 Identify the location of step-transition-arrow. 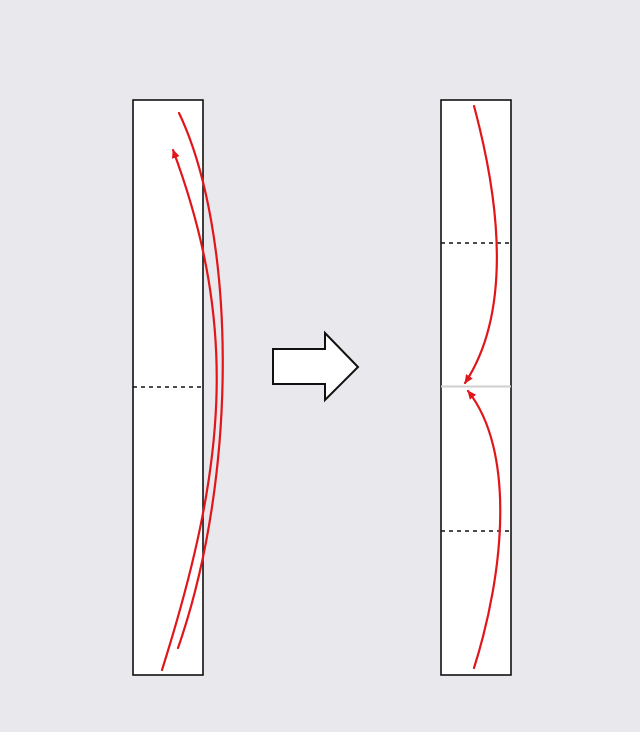
(316, 366).